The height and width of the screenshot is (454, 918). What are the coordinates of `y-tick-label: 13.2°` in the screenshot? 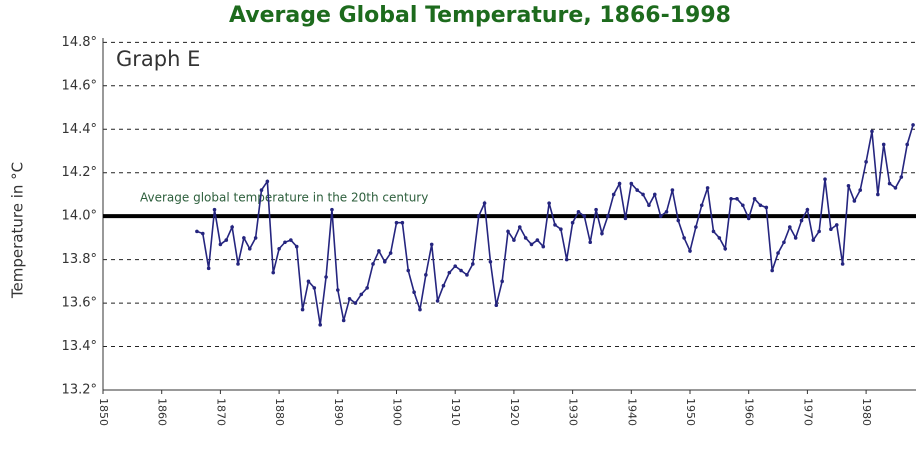 It's located at (79, 390).